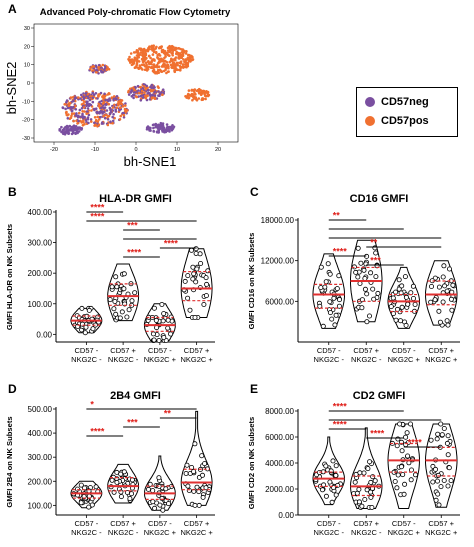 The height and width of the screenshot is (547, 474). I want to click on significance-label: *, so click(92, 405).